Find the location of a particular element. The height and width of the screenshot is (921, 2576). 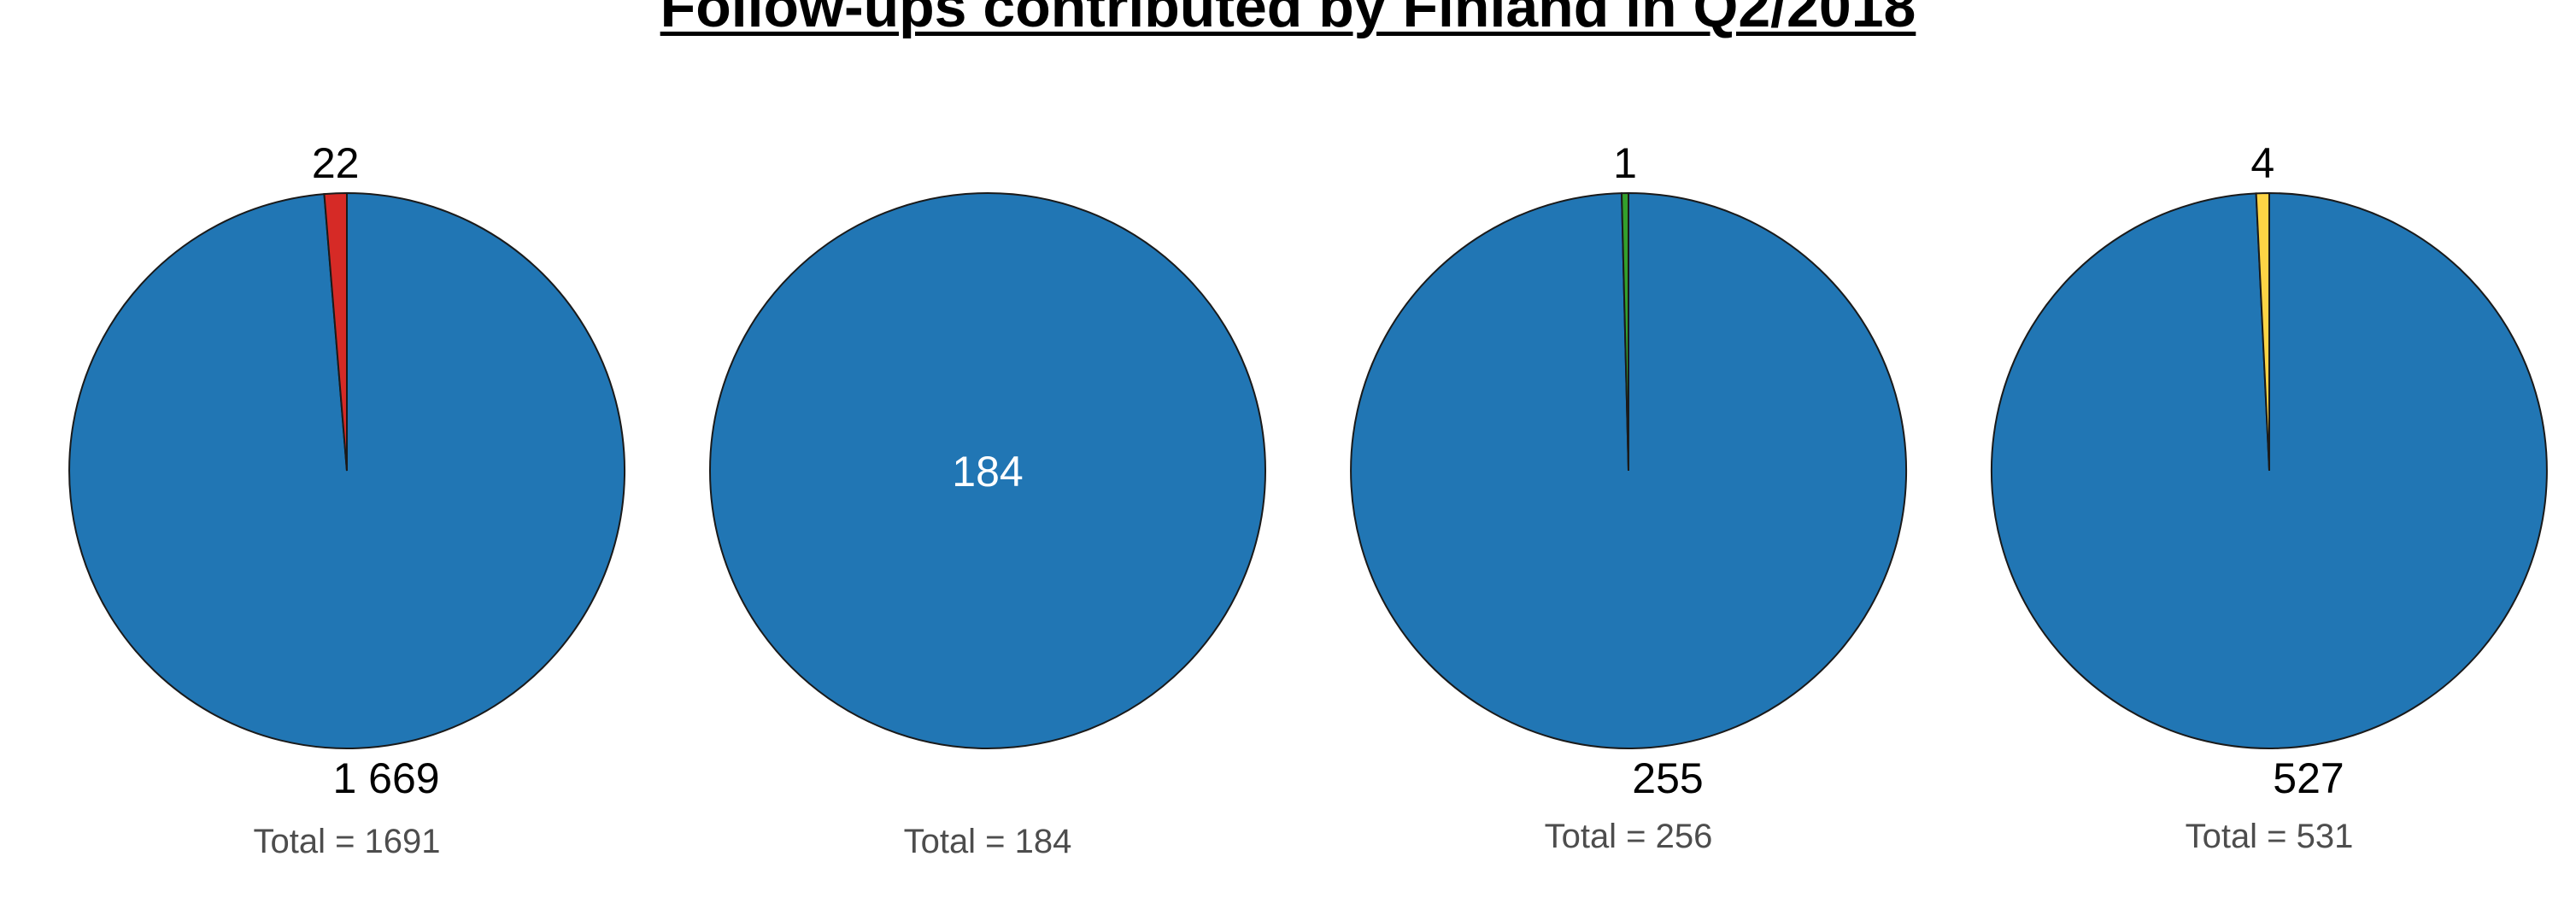

total-label: Total = 1691 is located at coordinates (346, 841).